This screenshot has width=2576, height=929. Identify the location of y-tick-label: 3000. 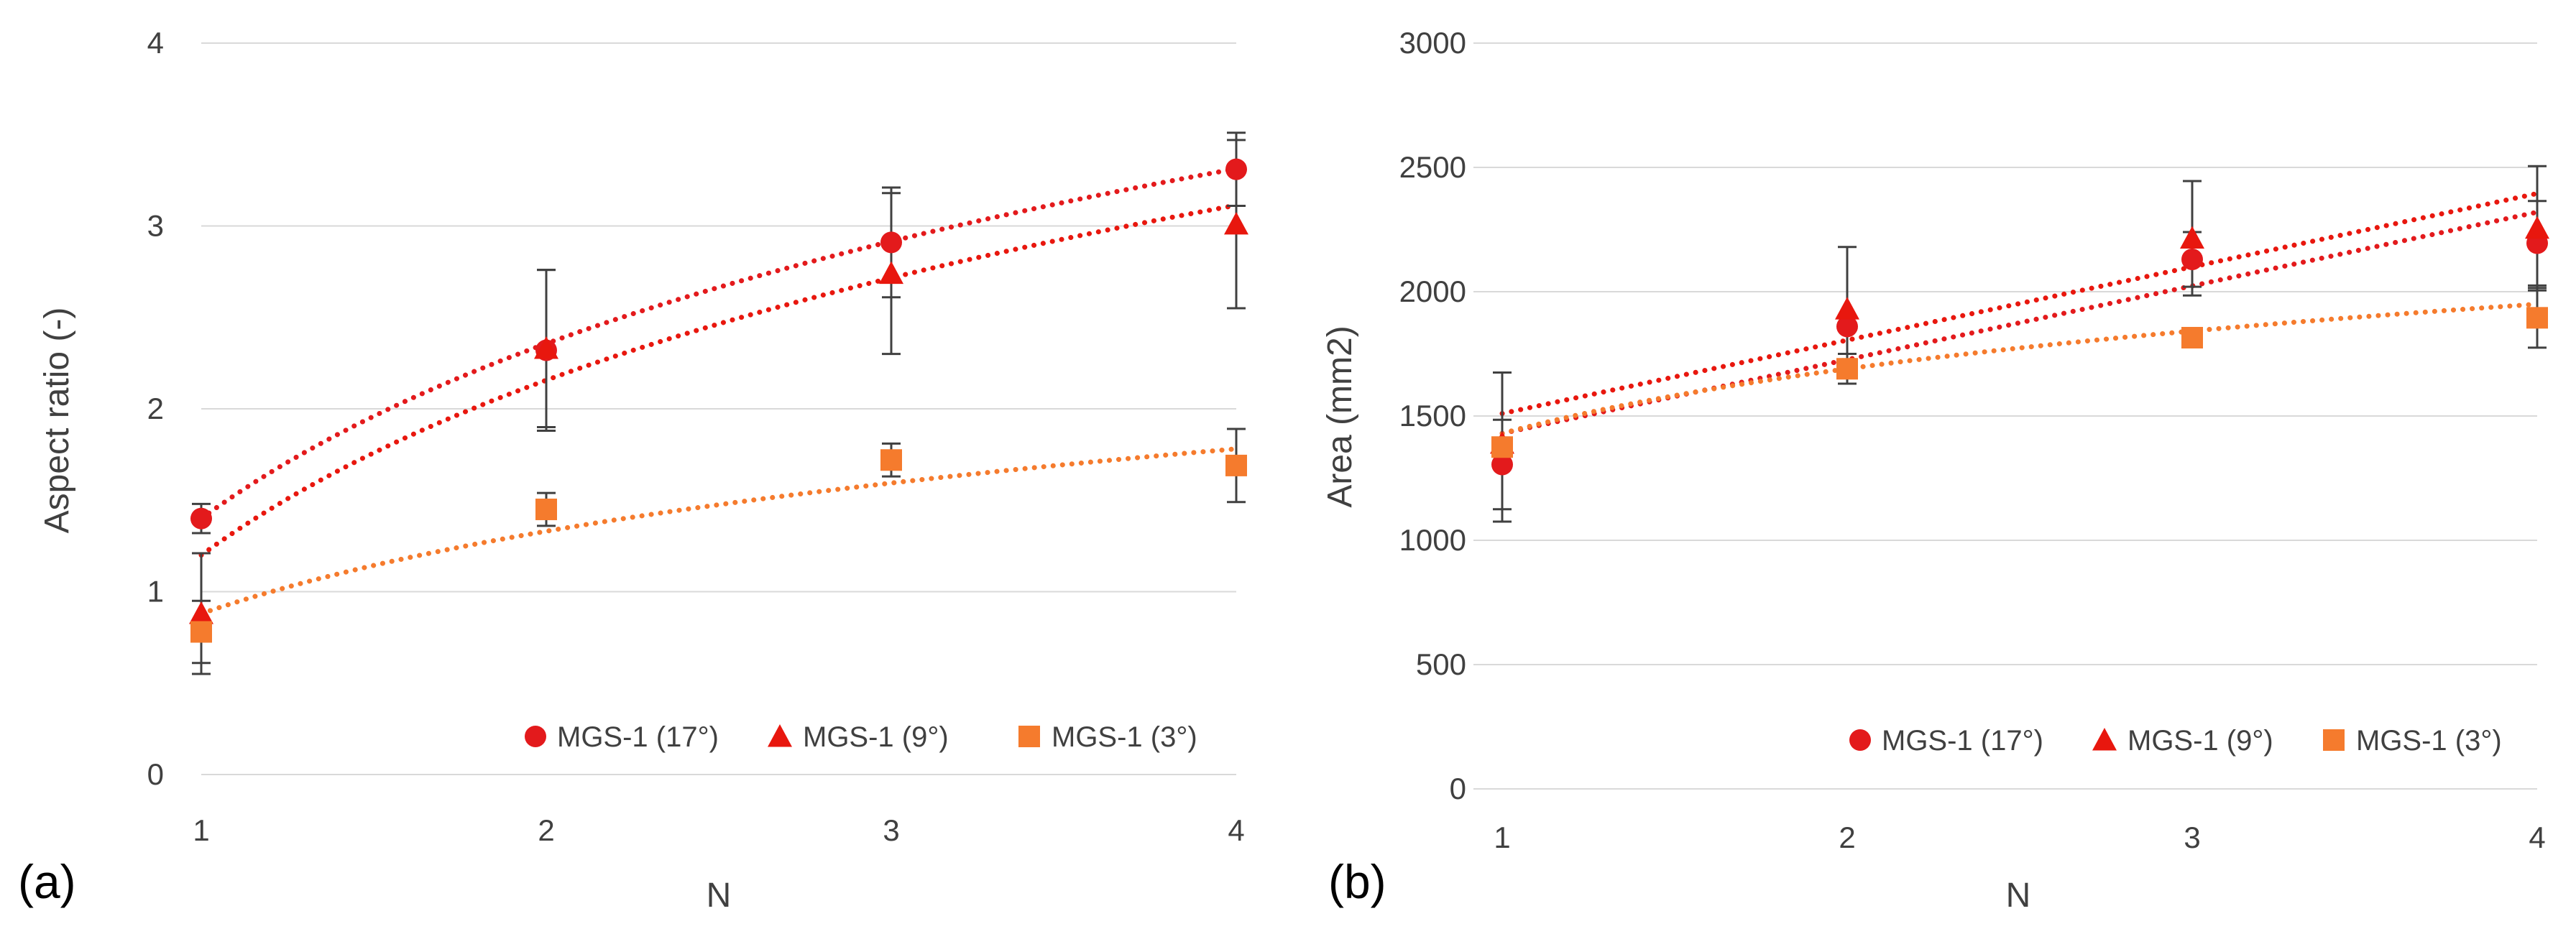
(1432, 43).